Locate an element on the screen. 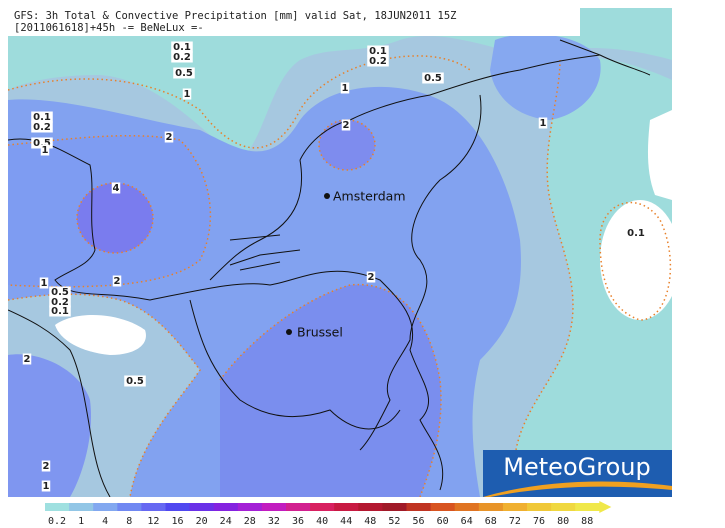  colorbar-label: 72 is located at coordinates (515, 521).